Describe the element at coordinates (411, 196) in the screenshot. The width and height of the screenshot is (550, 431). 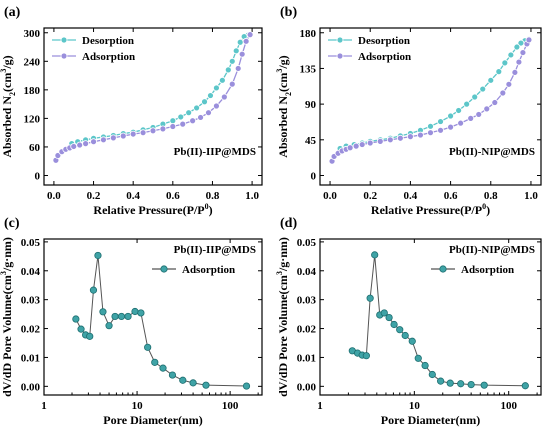
I see `x-tick-label: 0.4` at that location.